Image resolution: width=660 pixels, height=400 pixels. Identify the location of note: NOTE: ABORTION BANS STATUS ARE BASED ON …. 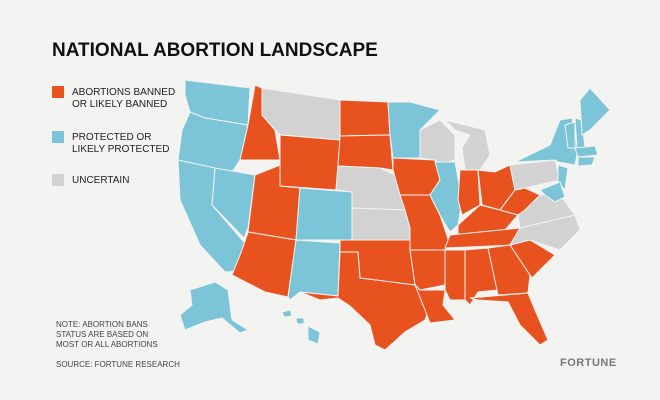
(107, 334).